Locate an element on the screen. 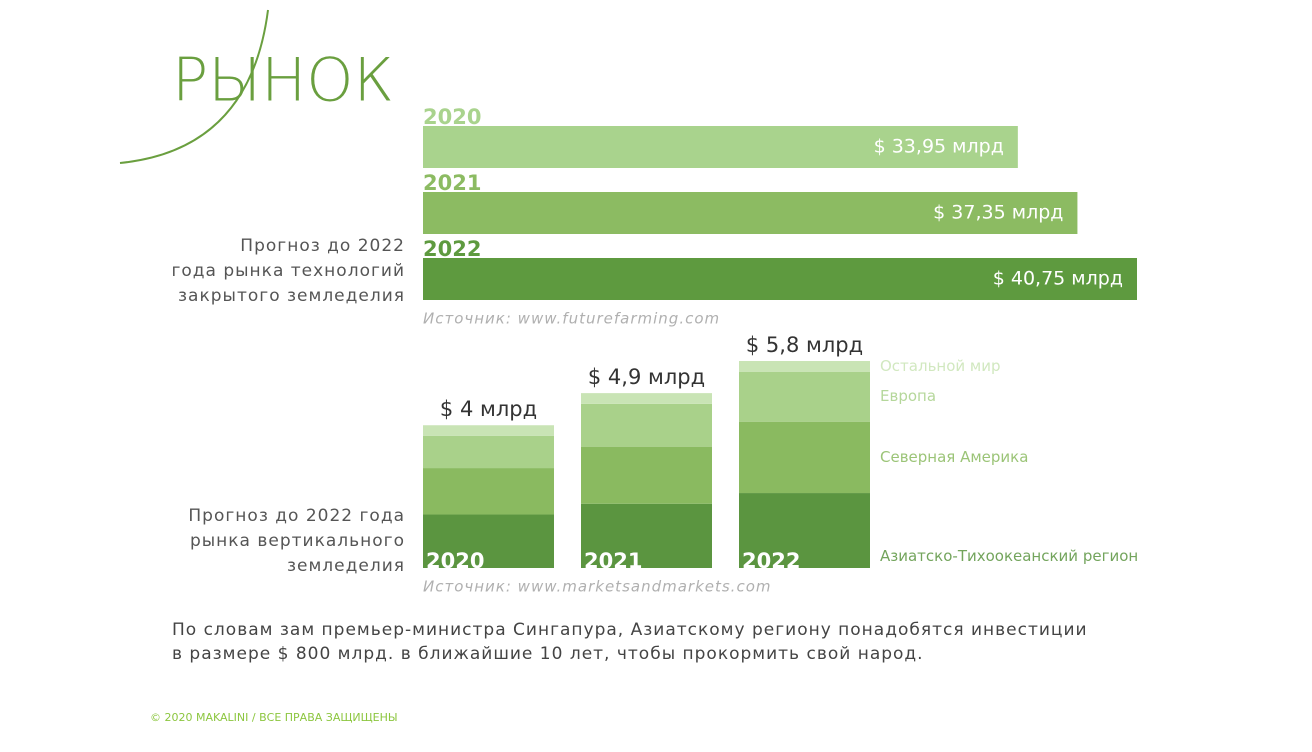 This screenshot has width=1312, height=752. legend-label: Северная Америка is located at coordinates (954, 457).